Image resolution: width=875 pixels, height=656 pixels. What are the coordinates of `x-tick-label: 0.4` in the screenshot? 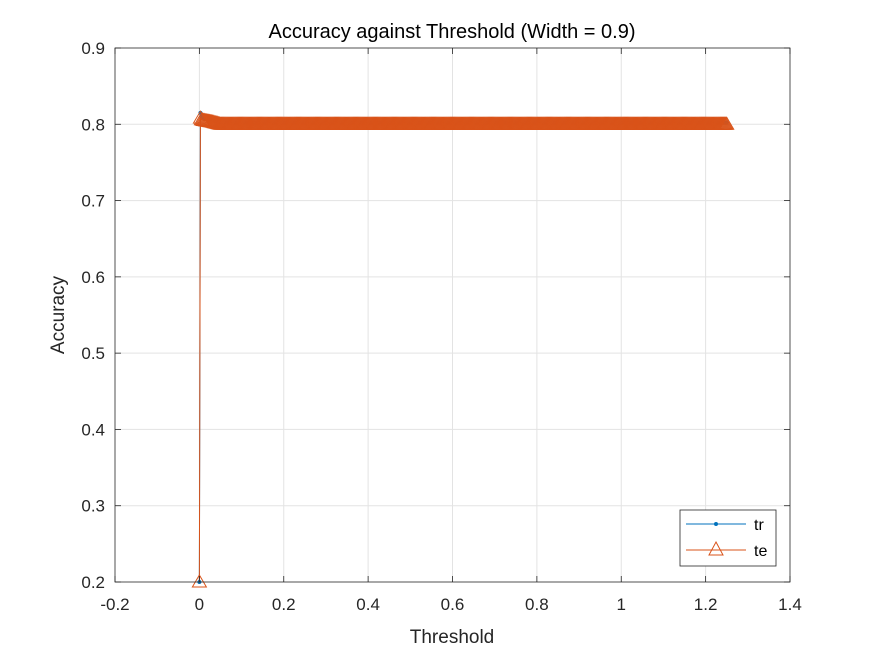 It's located at (368, 604).